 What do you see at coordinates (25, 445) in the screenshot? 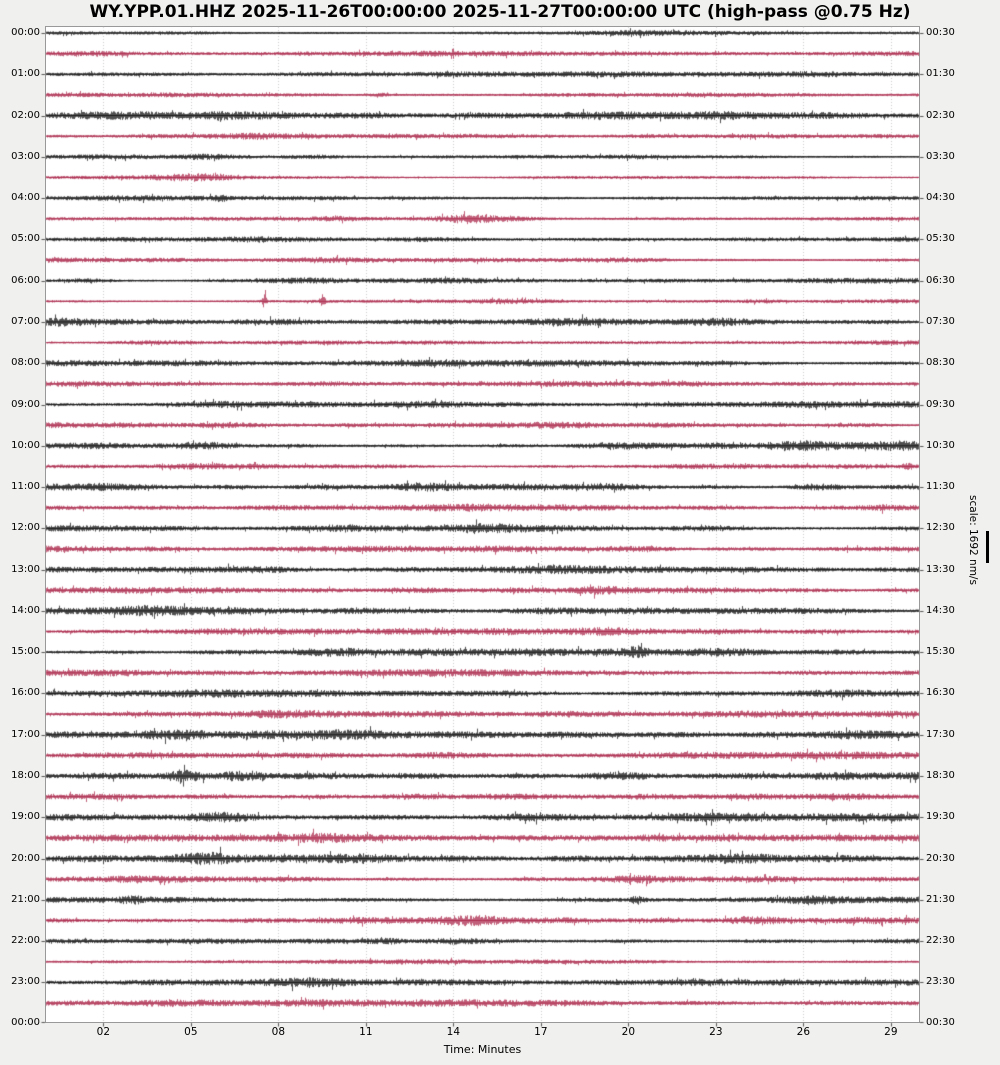
I see `left-time-label: 10:00` at bounding box center [25, 445].